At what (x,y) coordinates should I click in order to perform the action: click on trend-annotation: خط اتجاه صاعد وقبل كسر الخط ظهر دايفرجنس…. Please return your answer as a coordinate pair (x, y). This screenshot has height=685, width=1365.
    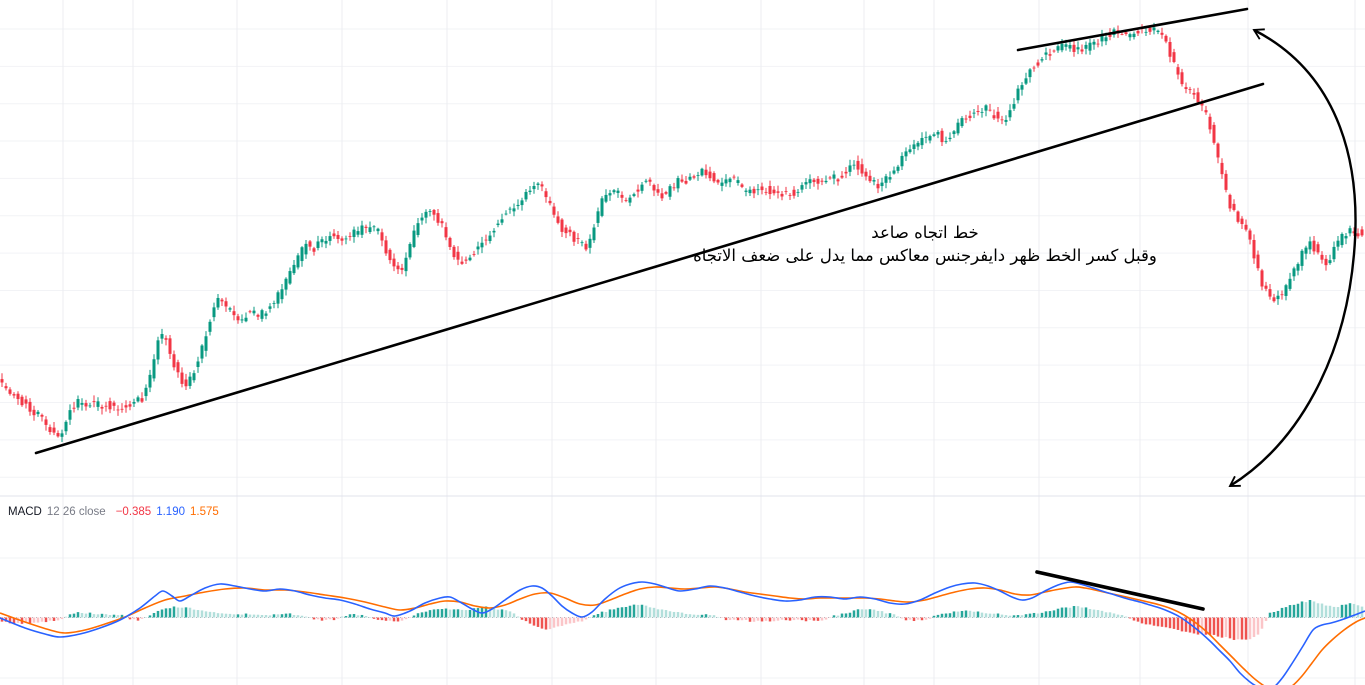
    Looking at the image, I should click on (925, 244).